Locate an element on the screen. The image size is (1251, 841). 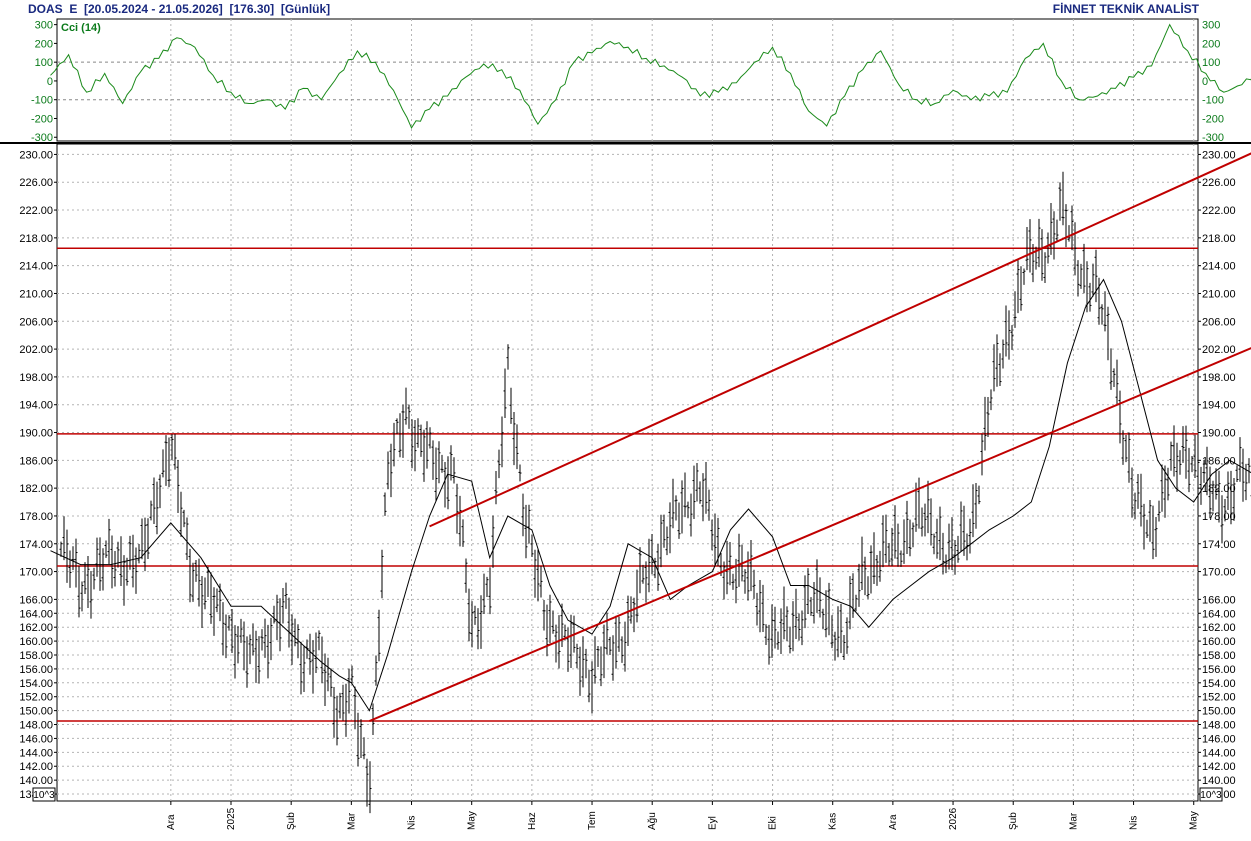
header-symbol: DOAS E is located at coordinates (53, 9).